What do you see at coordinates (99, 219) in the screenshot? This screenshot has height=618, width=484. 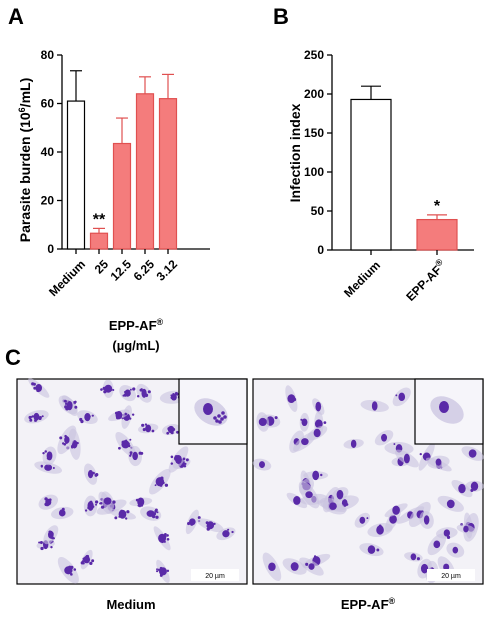 I see `panel-a-significance: **` at bounding box center [99, 219].